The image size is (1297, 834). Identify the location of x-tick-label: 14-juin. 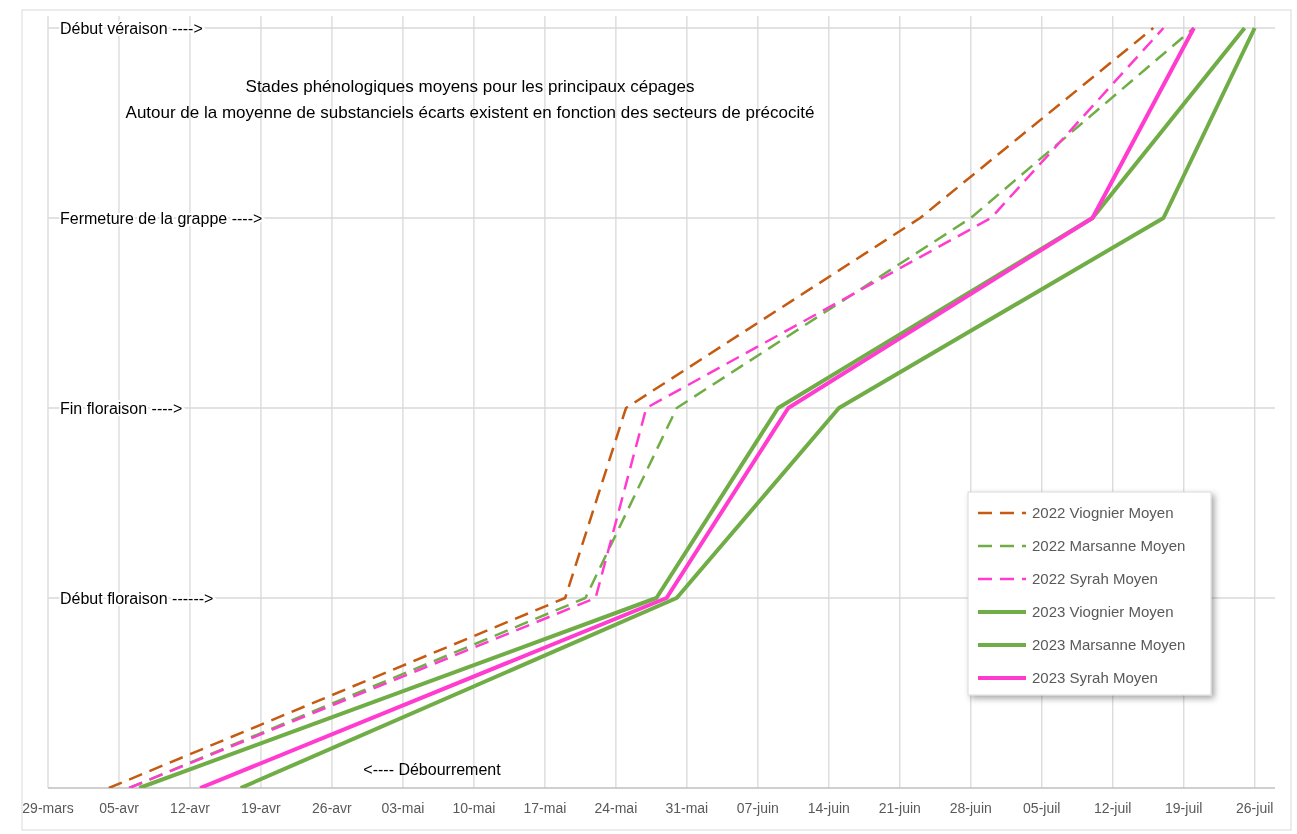
(828, 808).